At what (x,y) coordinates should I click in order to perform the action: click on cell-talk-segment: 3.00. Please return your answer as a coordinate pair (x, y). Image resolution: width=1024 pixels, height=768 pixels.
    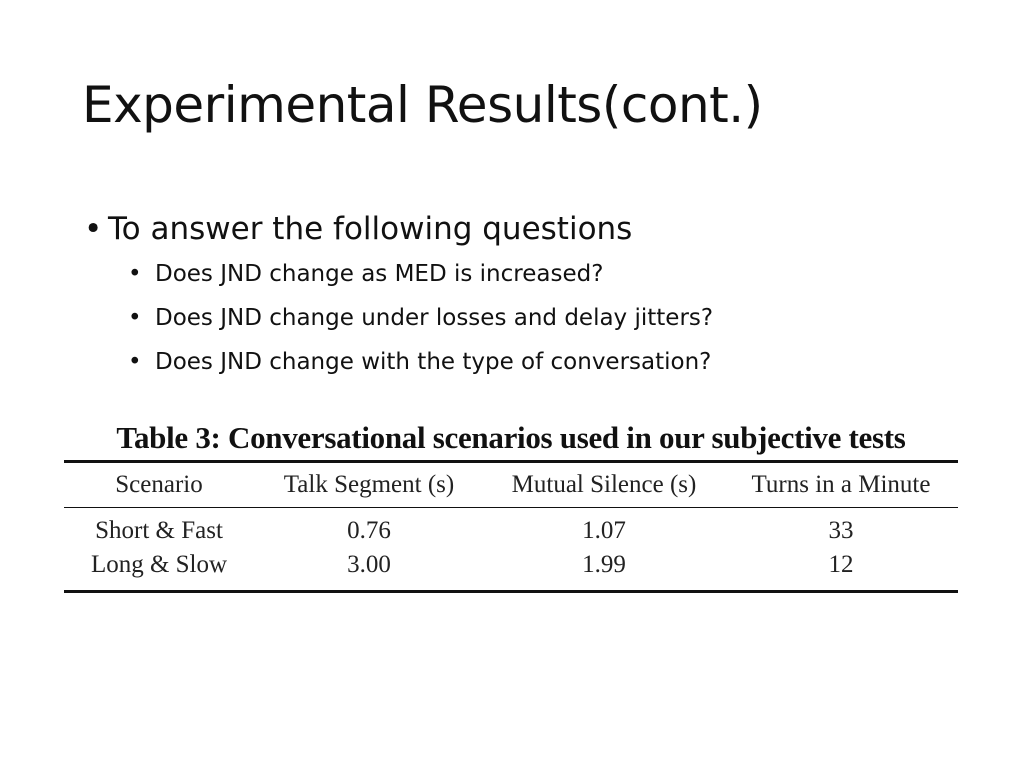
    Looking at the image, I should click on (369, 564).